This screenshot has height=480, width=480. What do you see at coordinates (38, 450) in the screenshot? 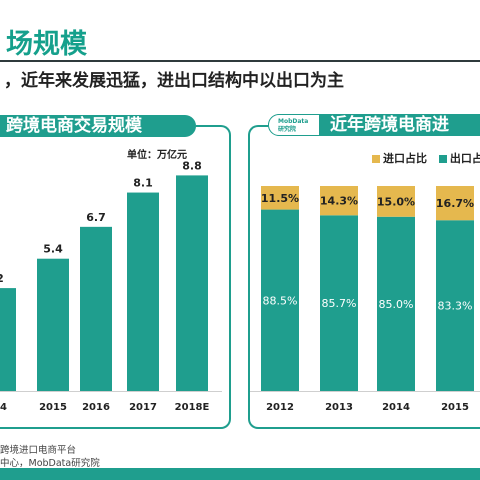
I see `source-note-line1: 跨境进口电商平台` at bounding box center [38, 450].